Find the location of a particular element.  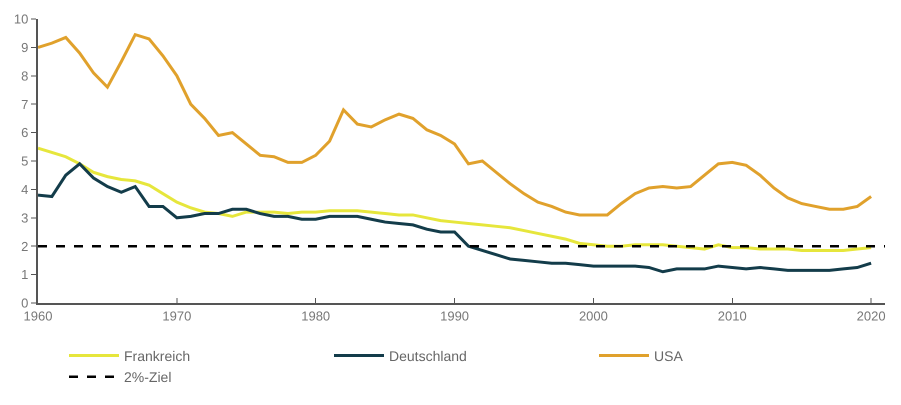

legend-label: 2%-Ziel is located at coordinates (148, 377).